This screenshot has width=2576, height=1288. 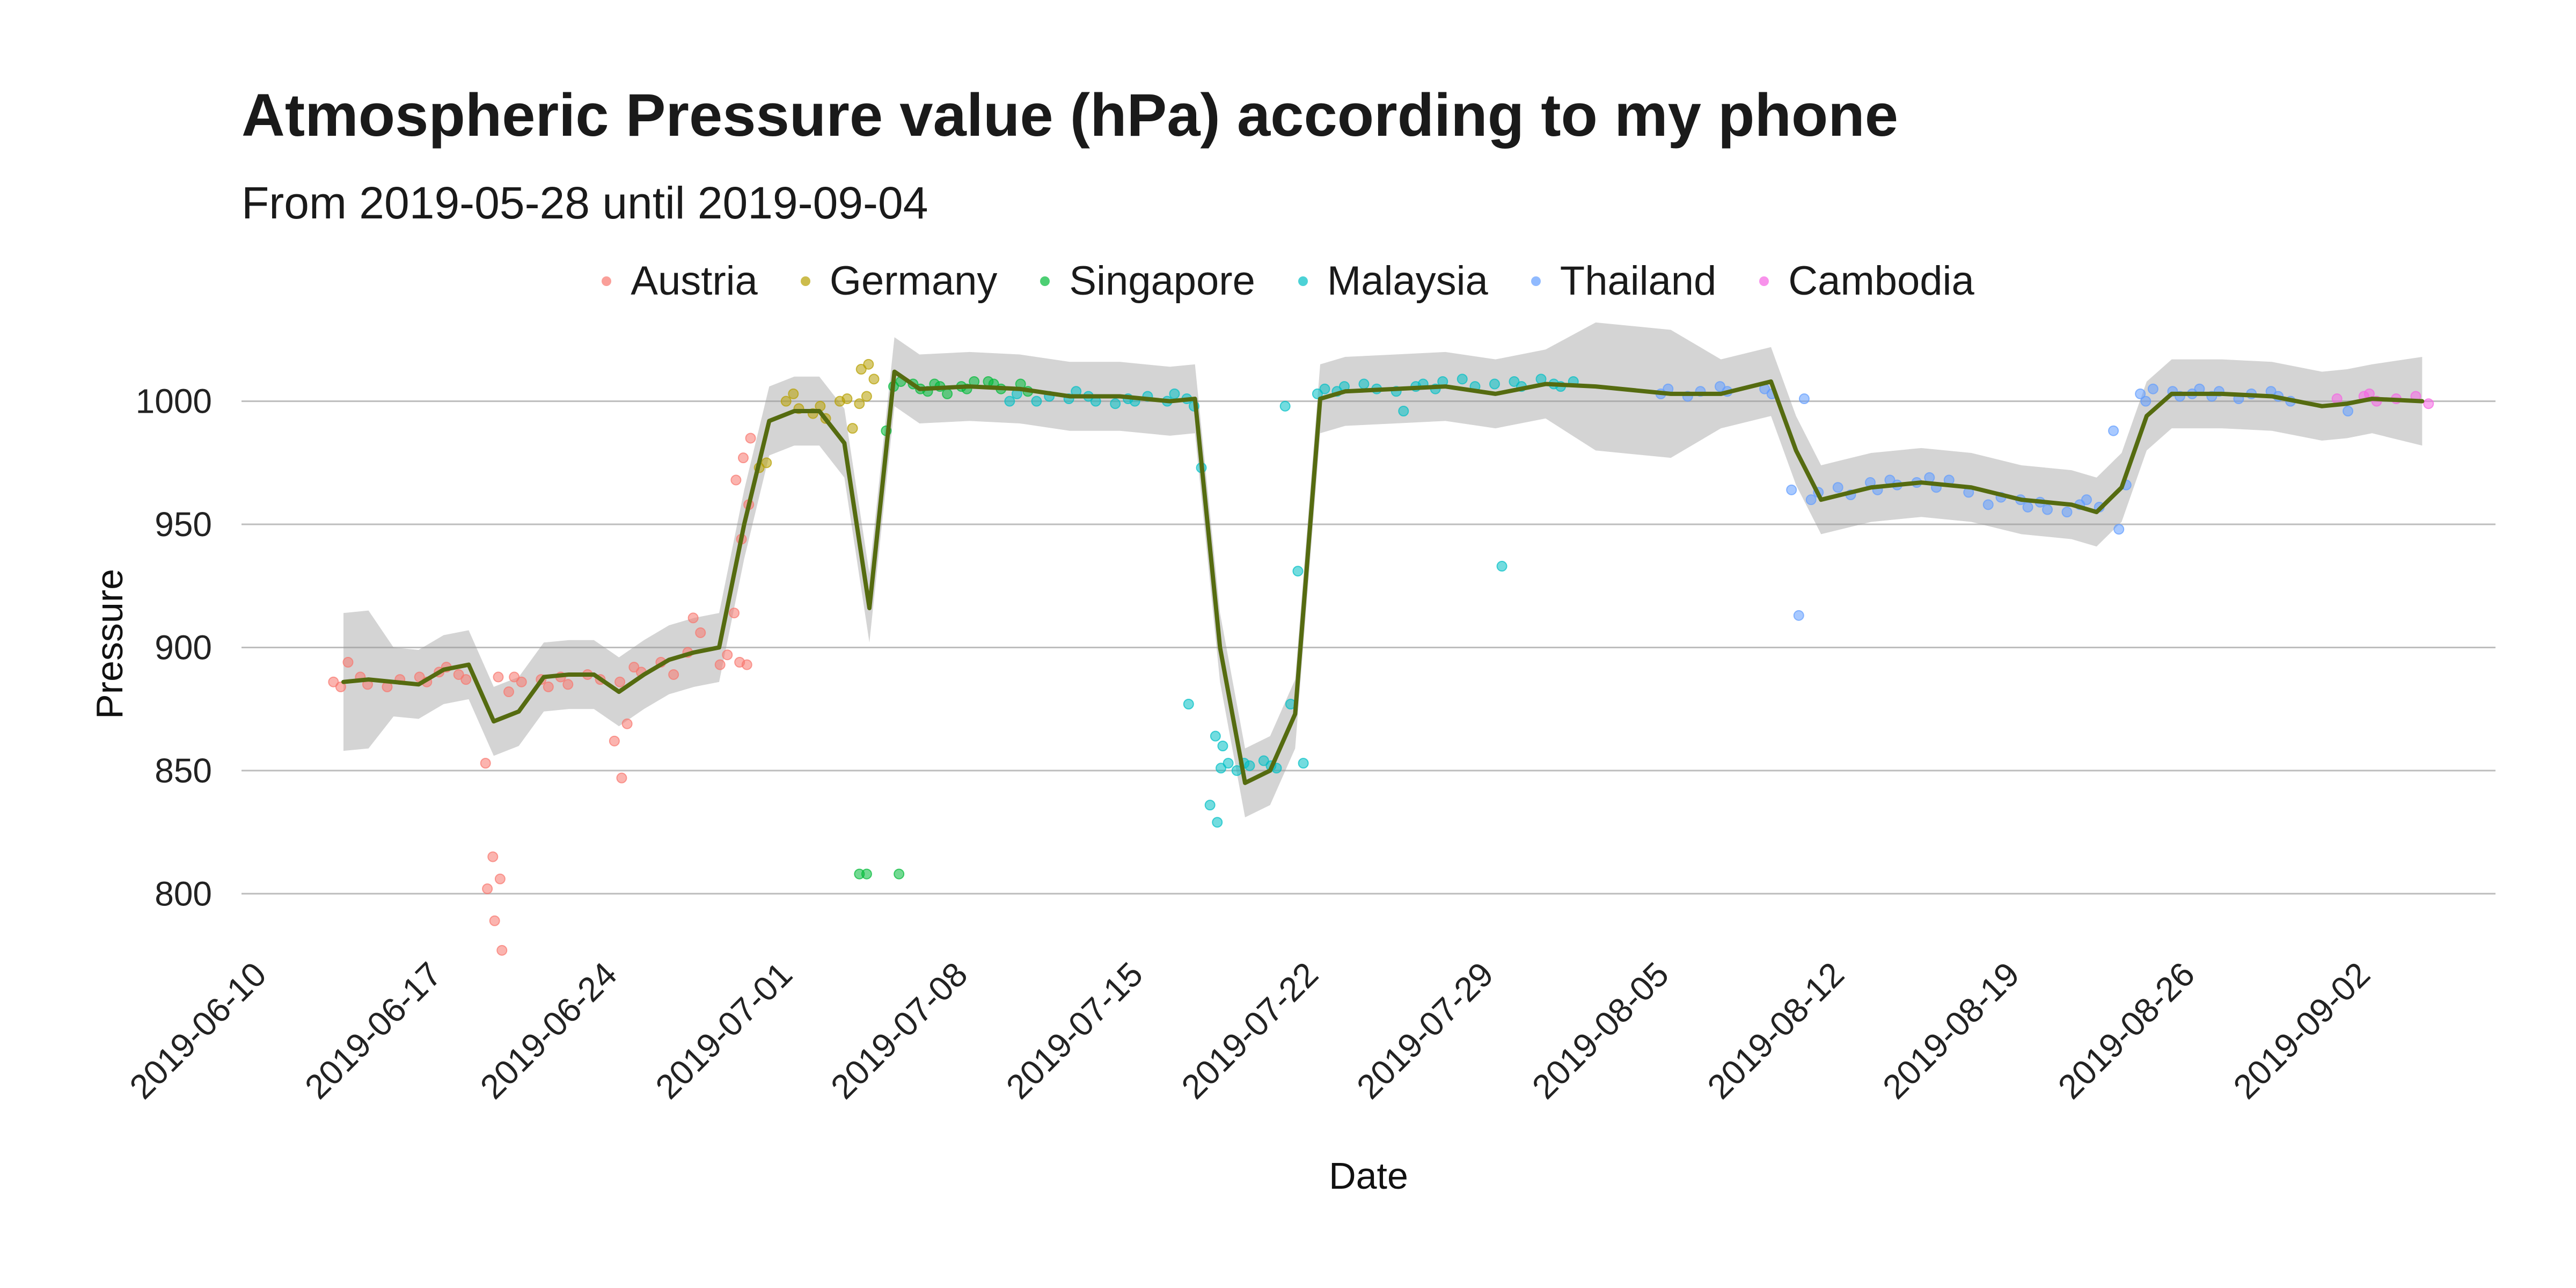 I want to click on x-tick-label: 2019-08-12, so click(x=1775, y=1030).